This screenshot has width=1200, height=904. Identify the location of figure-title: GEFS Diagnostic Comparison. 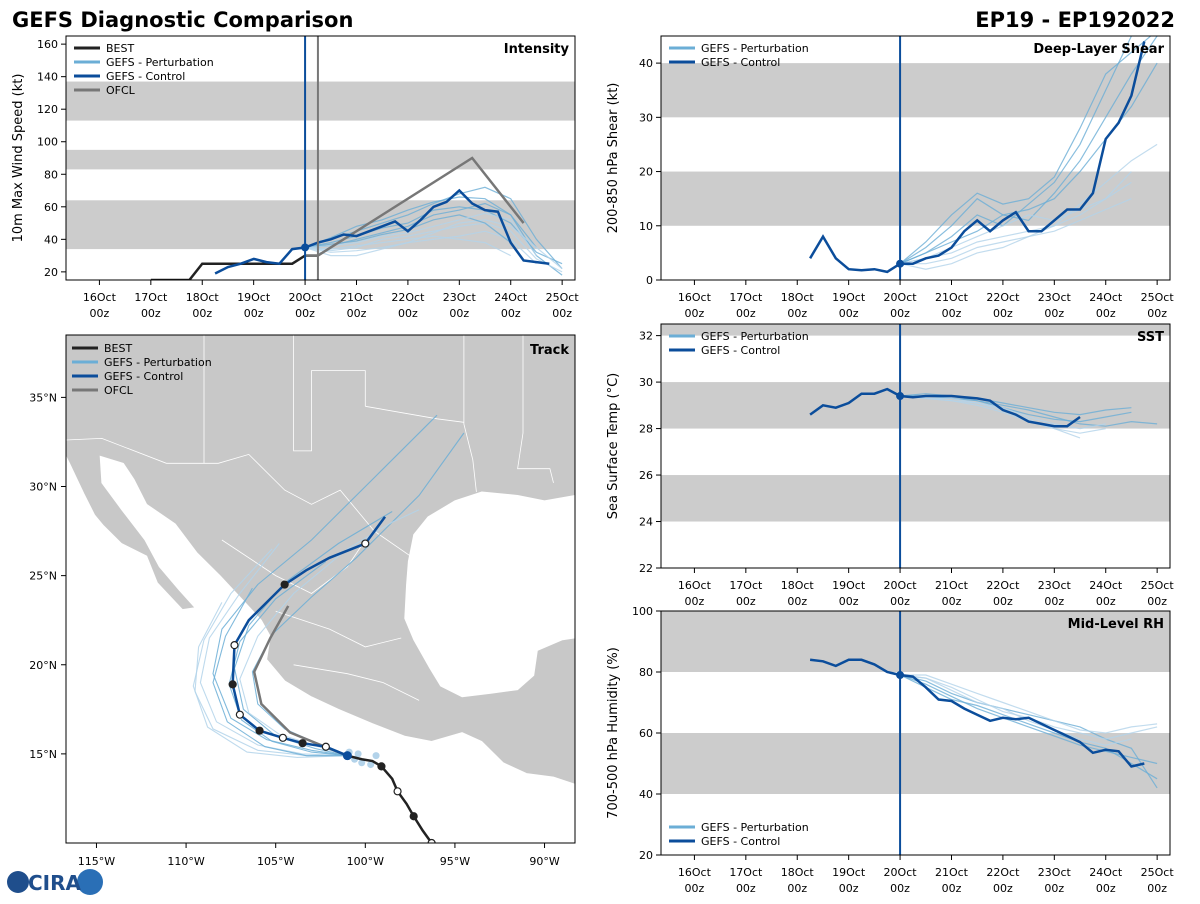
(182, 20).